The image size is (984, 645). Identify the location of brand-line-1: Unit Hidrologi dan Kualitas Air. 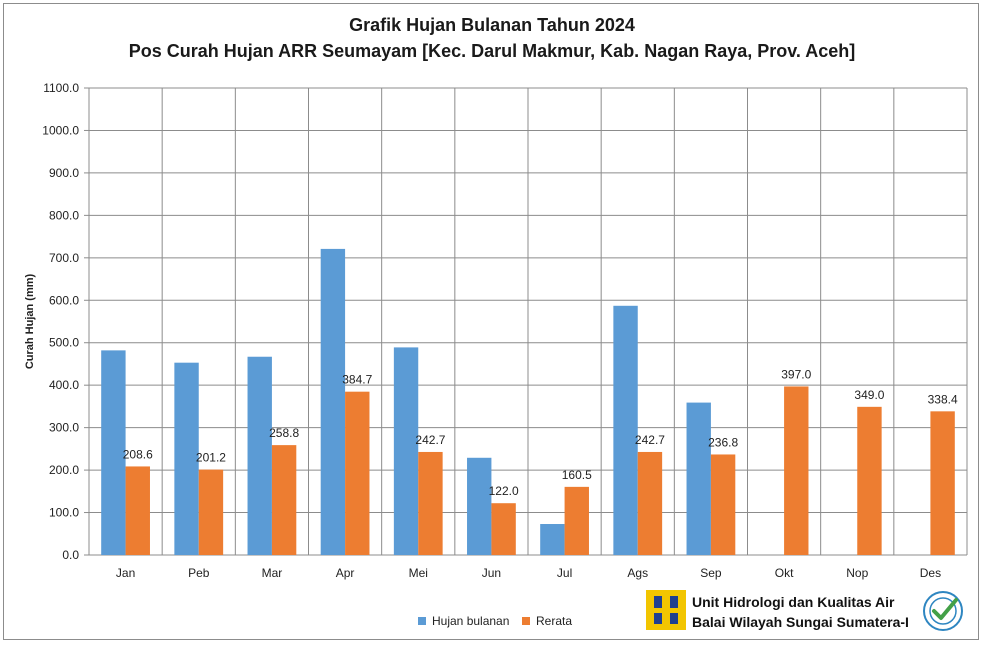
(793, 602).